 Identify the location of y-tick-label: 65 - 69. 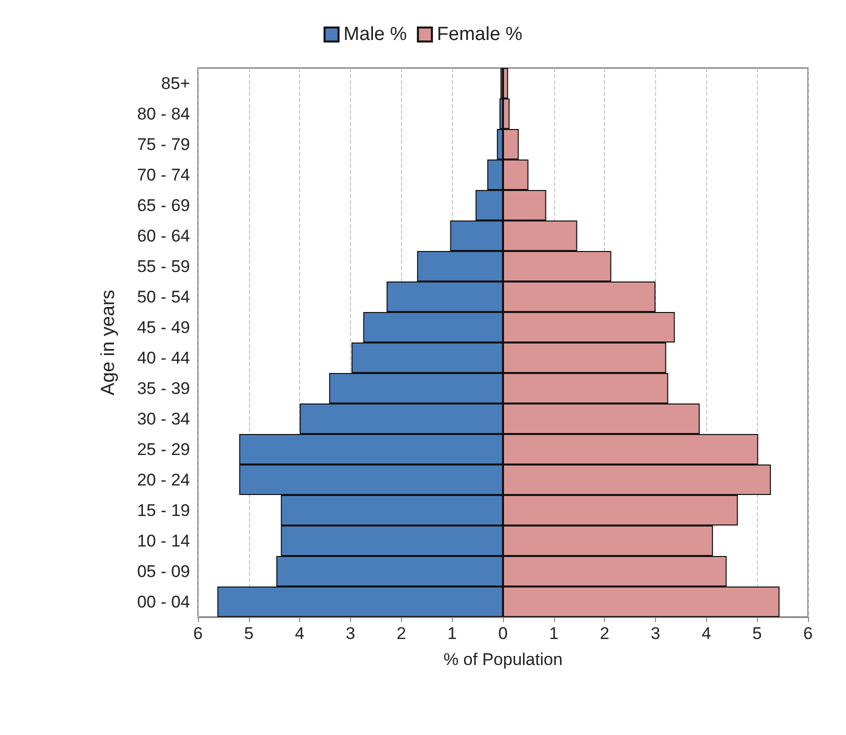
(163, 205).